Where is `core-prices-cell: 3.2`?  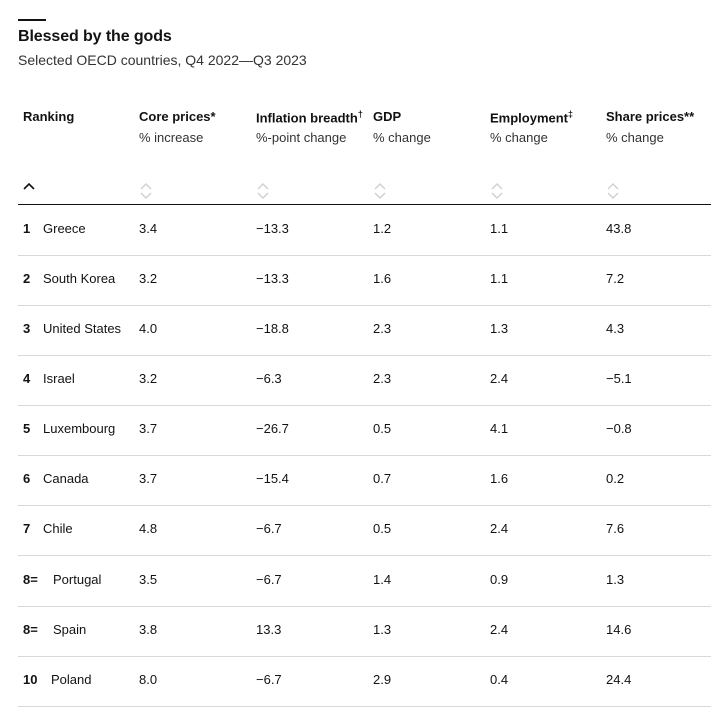
core-prices-cell: 3.2 is located at coordinates (148, 278).